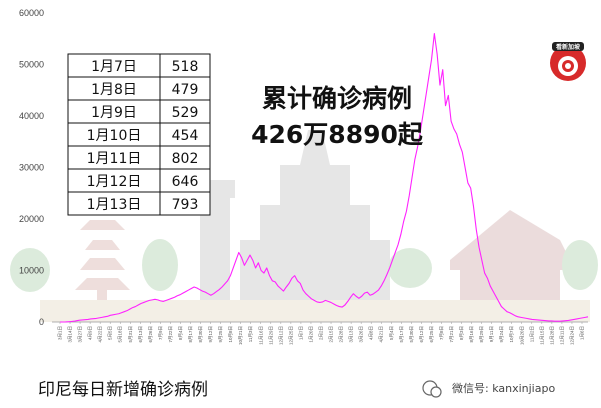  I want to click on x-tick-label: 5月5日, so click(111, 333).